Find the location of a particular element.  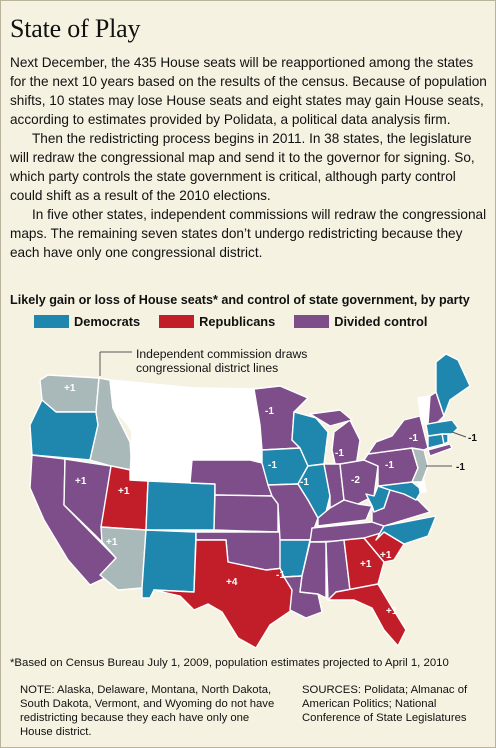

state-ny is located at coordinates (398, 435).